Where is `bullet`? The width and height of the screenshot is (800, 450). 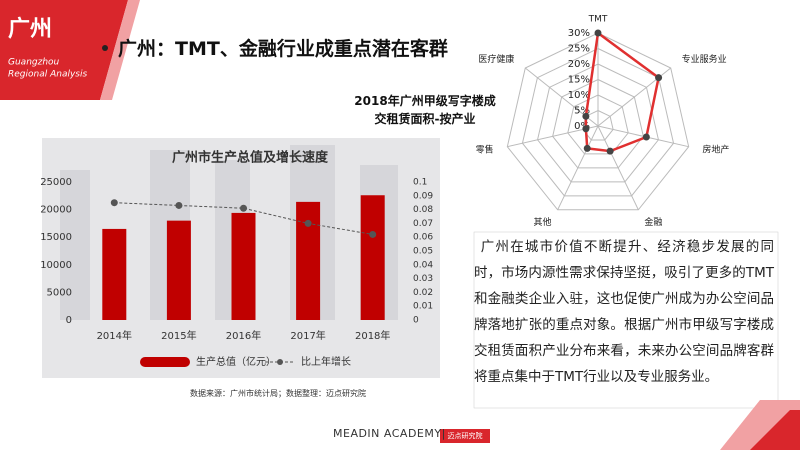
bullet is located at coordinates (105, 48).